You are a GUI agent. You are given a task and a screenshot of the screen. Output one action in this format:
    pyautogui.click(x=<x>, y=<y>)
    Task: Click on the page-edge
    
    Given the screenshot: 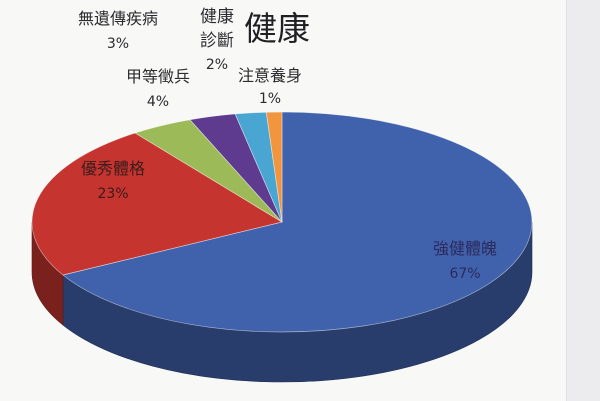 What is the action you would take?
    pyautogui.click(x=583, y=200)
    